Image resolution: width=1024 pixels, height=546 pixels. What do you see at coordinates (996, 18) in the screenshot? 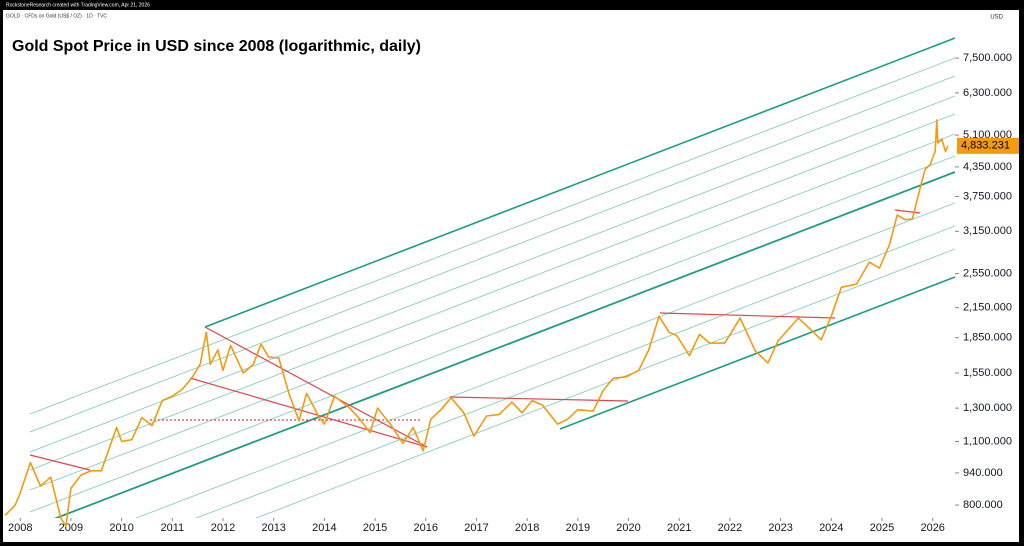
I see `currency: USD` at bounding box center [996, 18].